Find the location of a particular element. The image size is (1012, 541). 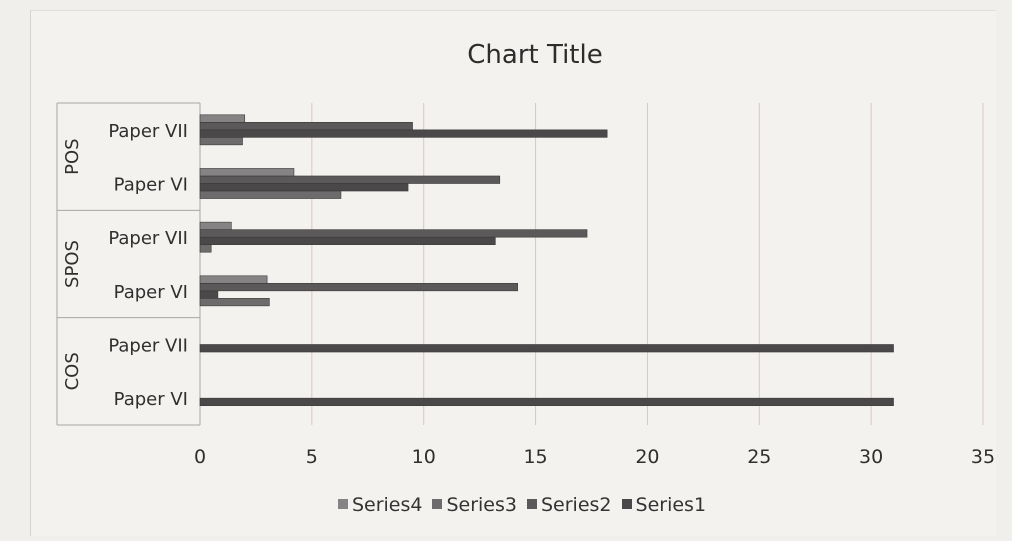

x-tick-label-35: 35 is located at coordinates (983, 457).